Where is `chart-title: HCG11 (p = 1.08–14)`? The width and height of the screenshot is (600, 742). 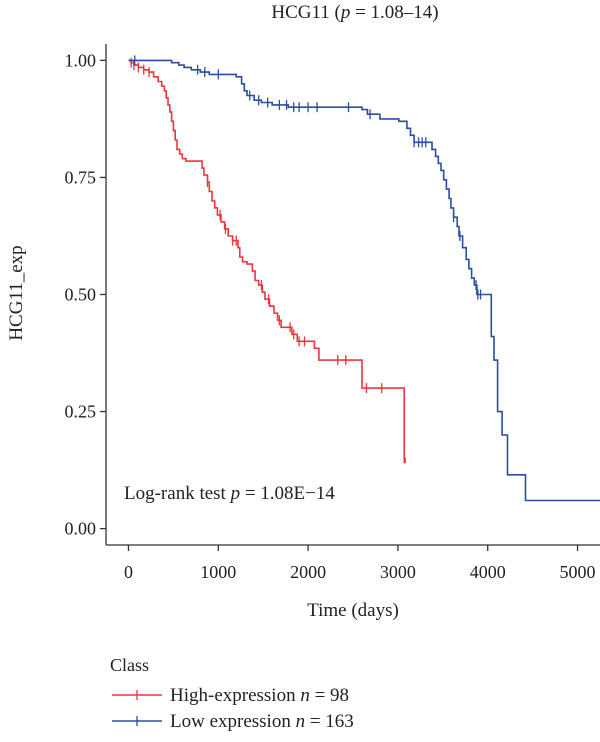 chart-title: HCG11 (p = 1.08–14) is located at coordinates (354, 12).